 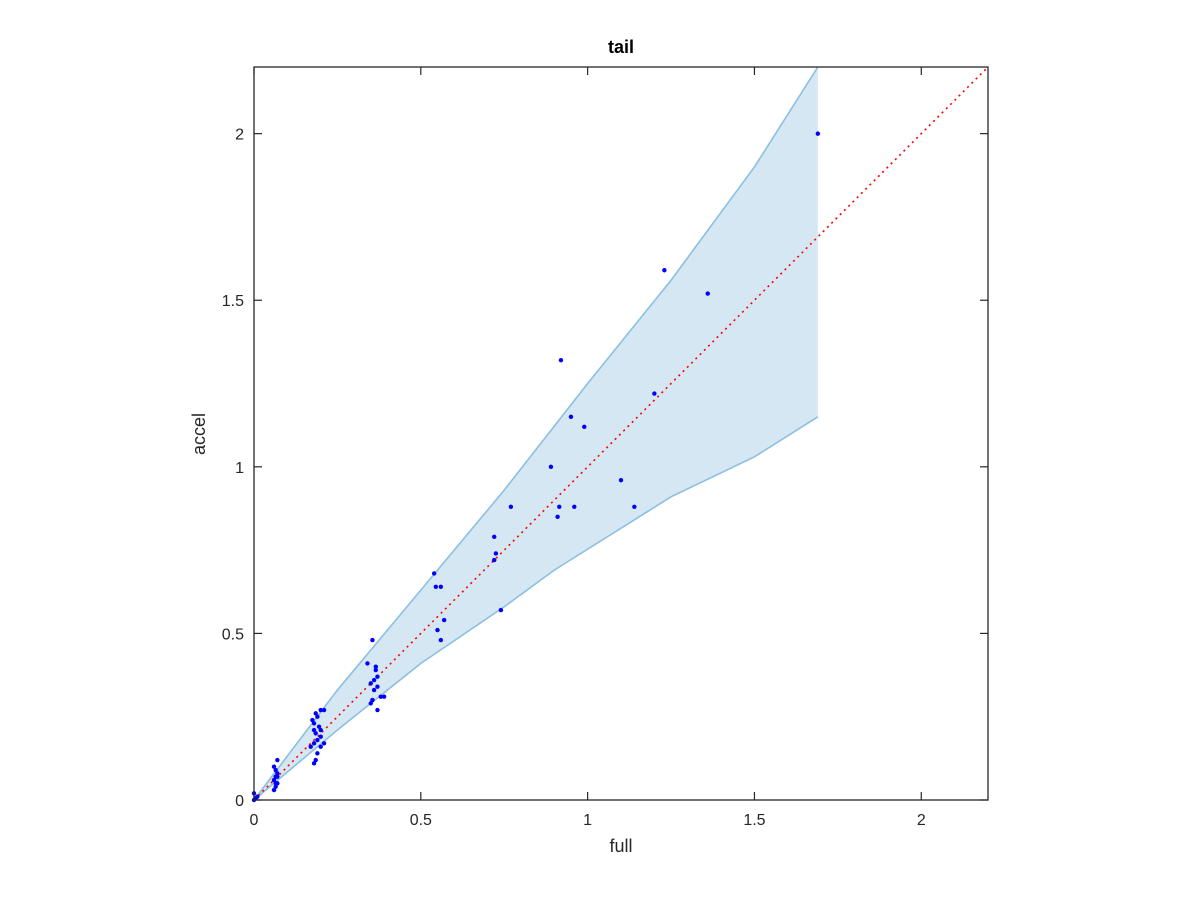 I want to click on y-tick-label: 0.5, so click(x=233, y=634).